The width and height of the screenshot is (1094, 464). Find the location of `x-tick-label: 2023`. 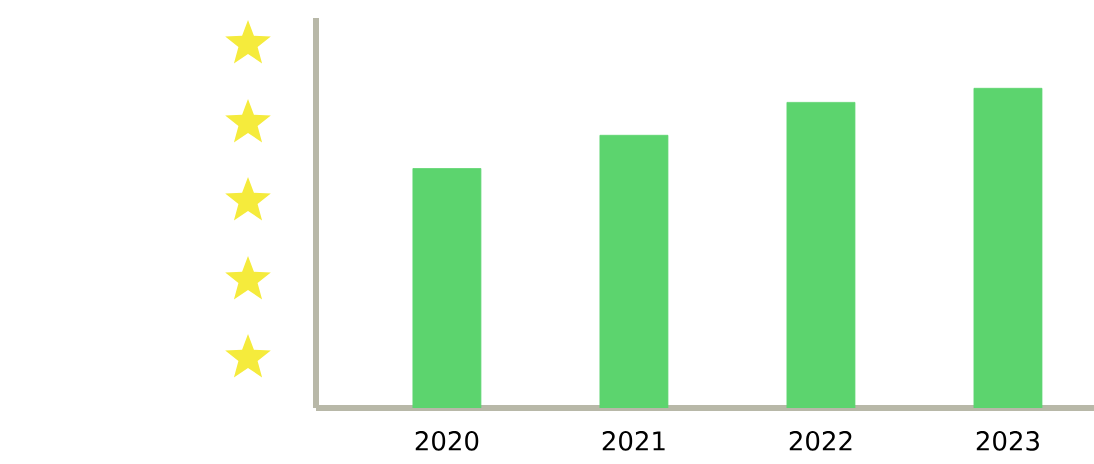

x-tick-label: 2023 is located at coordinates (1007, 441).